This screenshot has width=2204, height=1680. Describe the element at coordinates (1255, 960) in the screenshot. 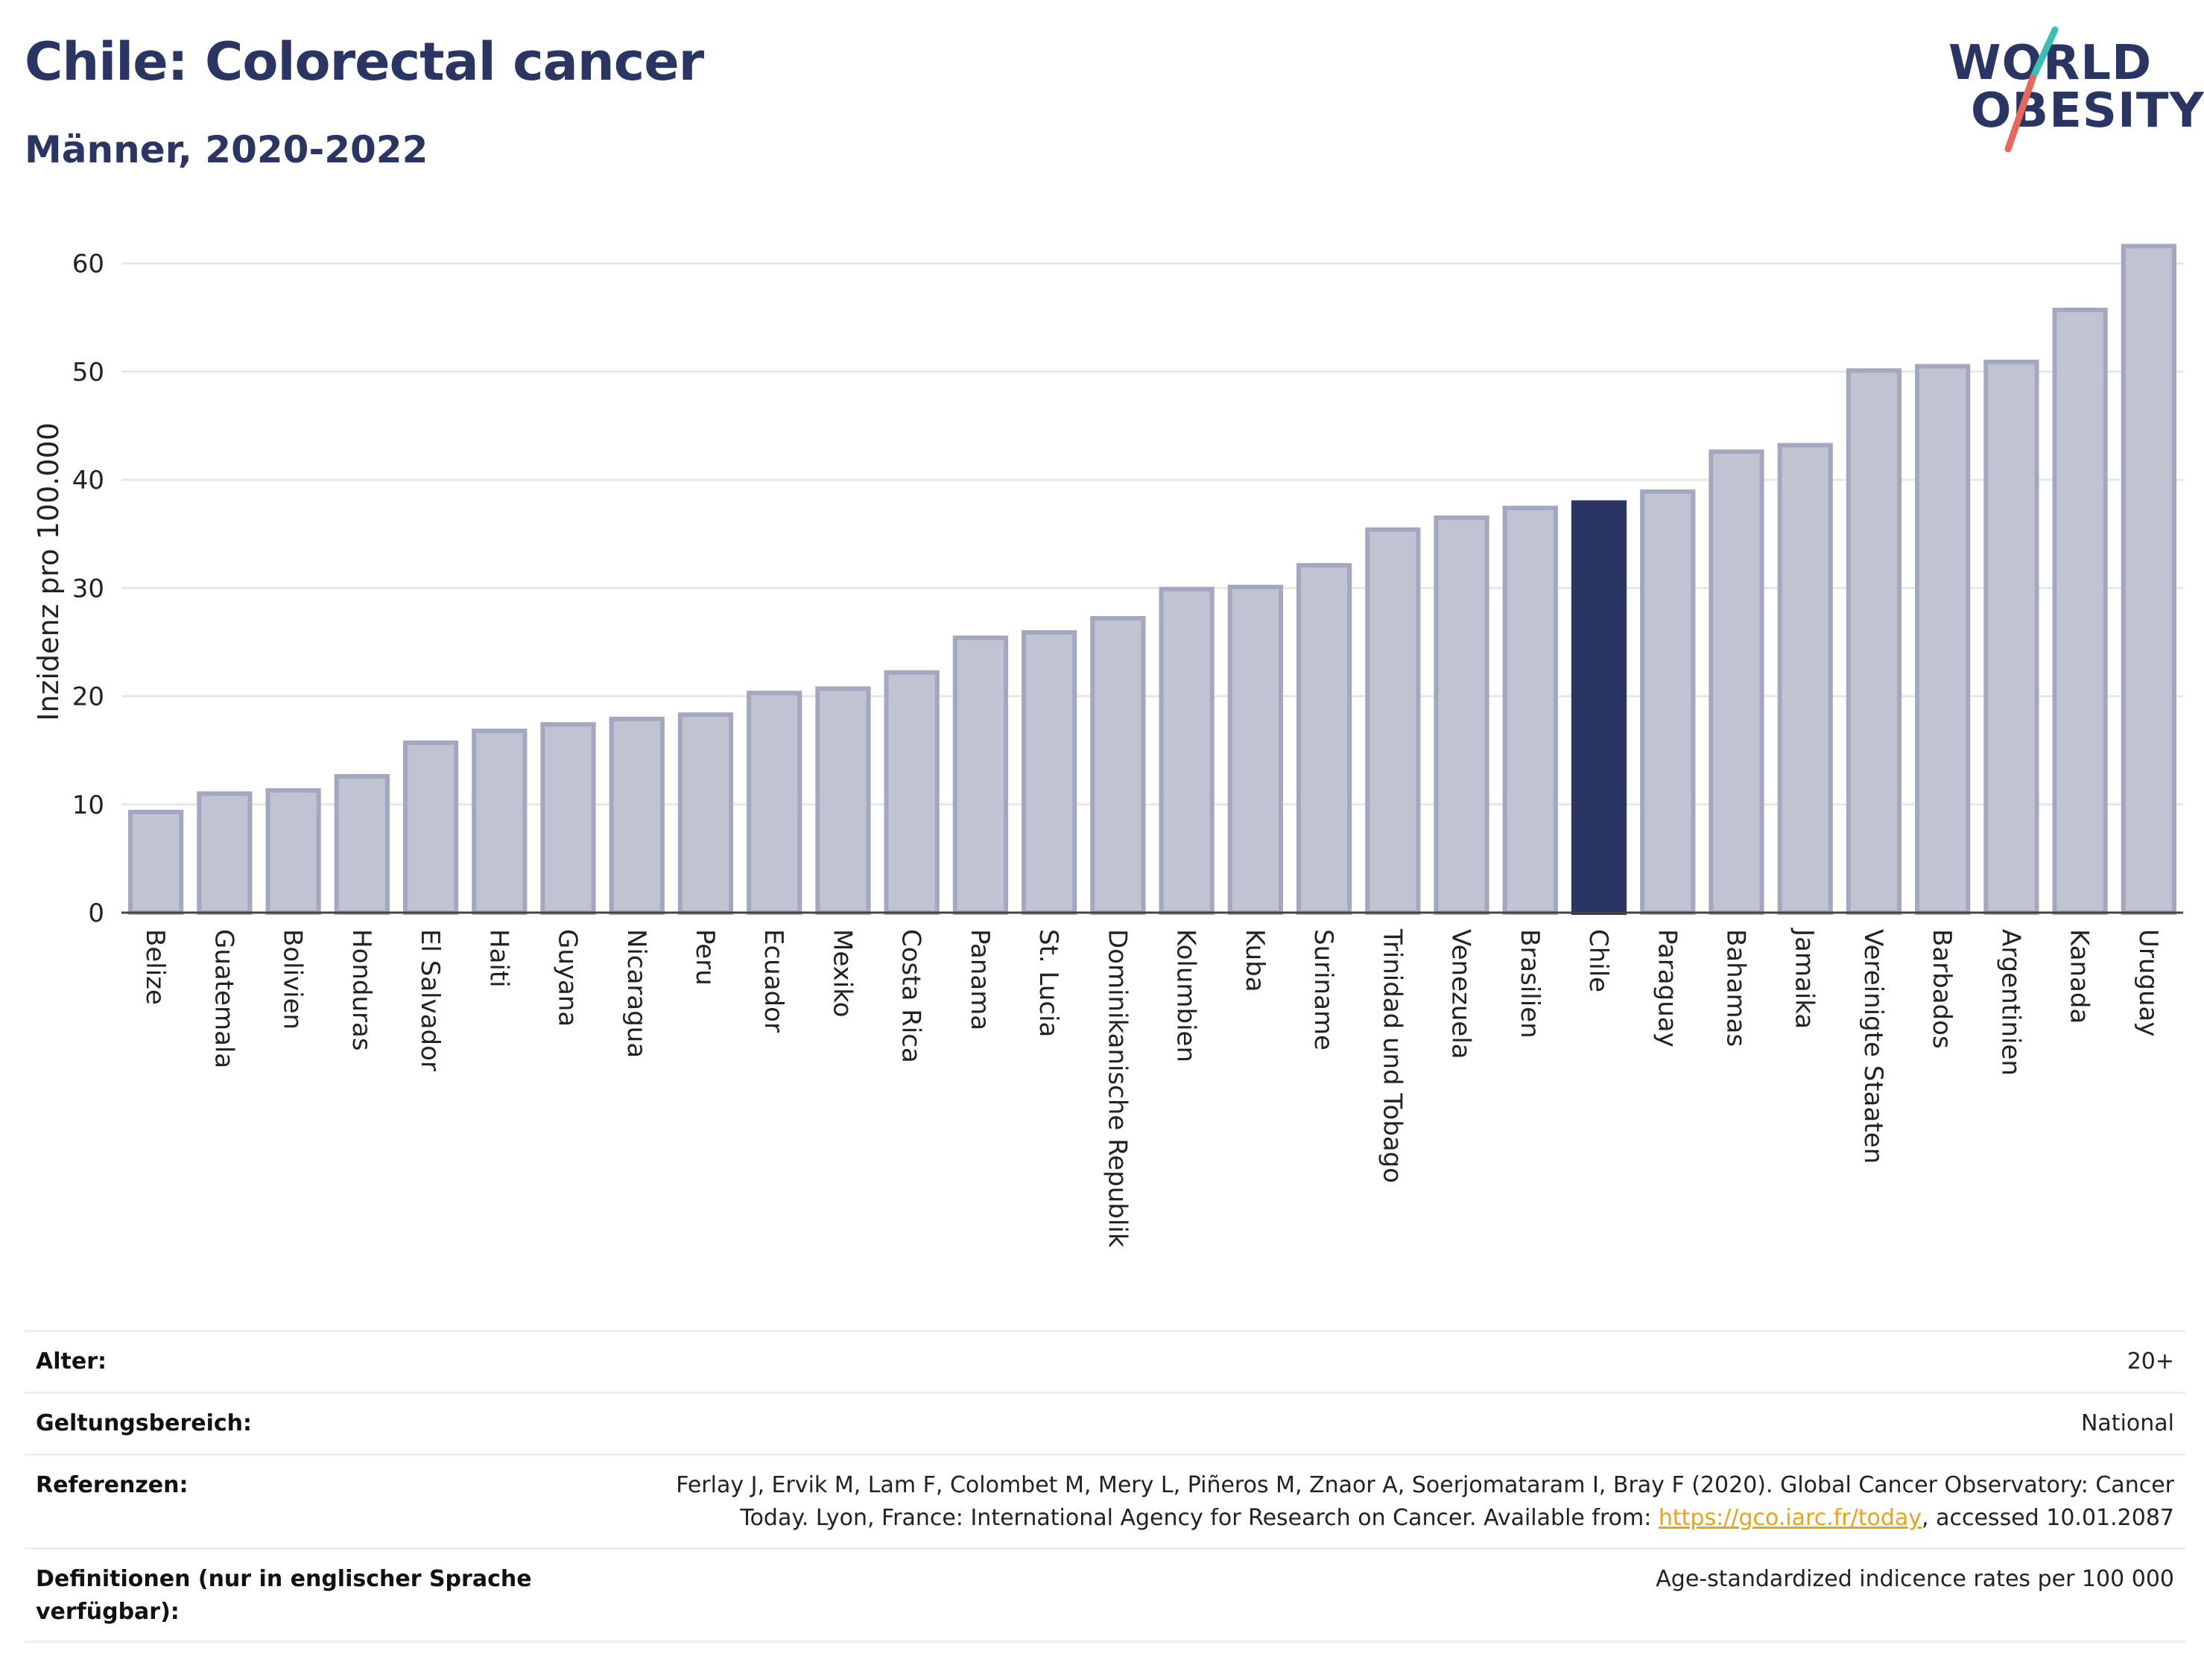

I see `x-tick-label: Kuba` at that location.